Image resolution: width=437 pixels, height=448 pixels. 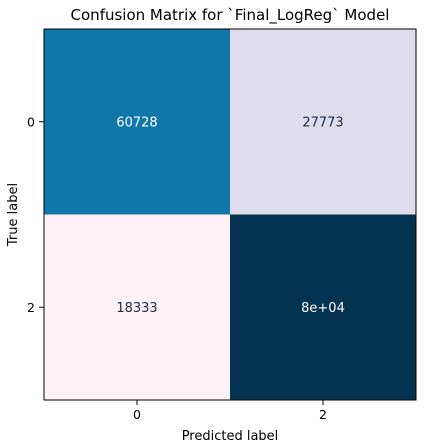 I want to click on heatmap-cell-label-0-0: 60728, so click(x=136, y=122).